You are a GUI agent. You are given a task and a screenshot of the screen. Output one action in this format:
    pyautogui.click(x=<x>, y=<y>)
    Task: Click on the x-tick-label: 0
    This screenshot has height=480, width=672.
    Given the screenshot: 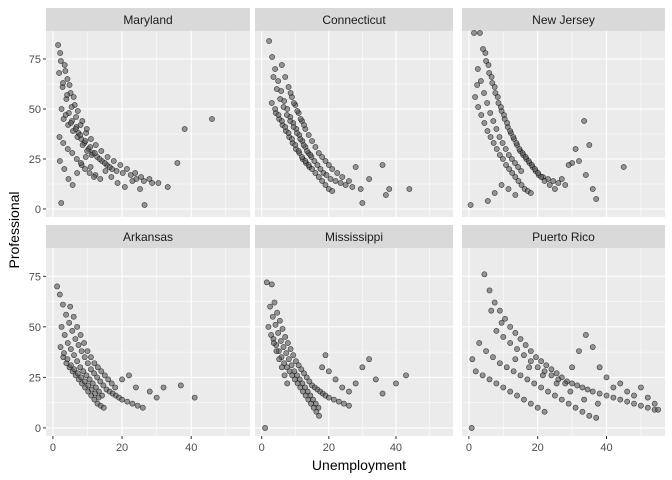 What is the action you would take?
    pyautogui.click(x=469, y=448)
    